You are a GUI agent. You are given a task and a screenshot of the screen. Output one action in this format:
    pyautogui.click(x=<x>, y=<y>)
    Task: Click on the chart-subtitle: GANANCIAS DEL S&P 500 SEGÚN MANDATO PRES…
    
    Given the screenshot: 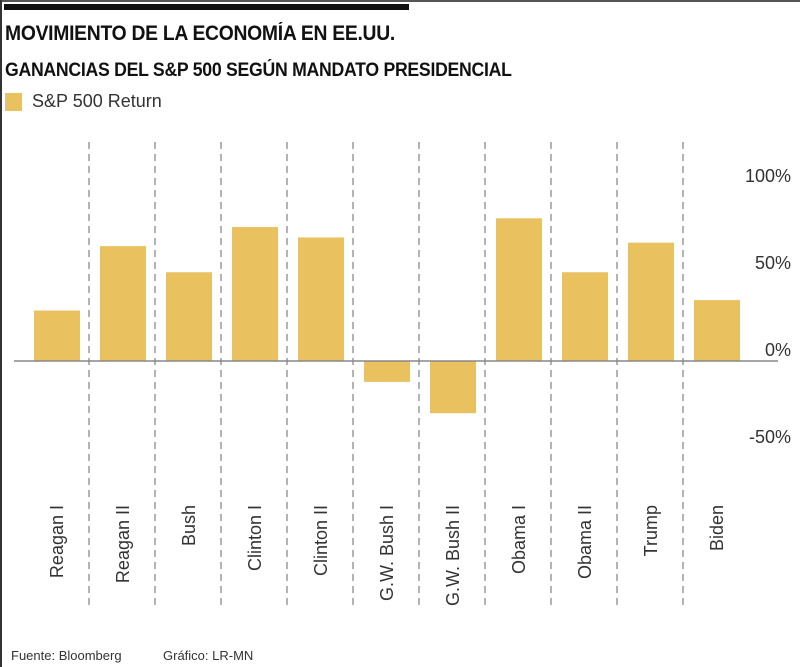 What is the action you would take?
    pyautogui.click(x=258, y=70)
    